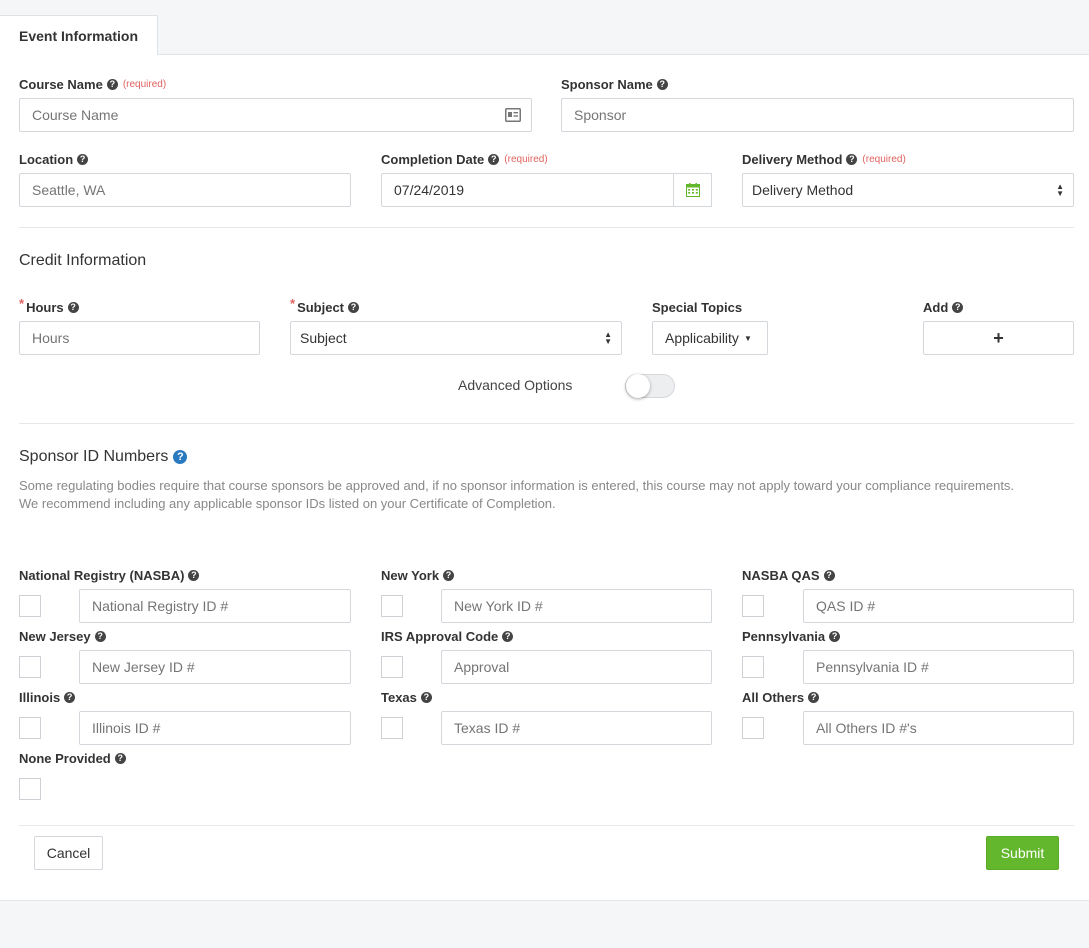 The height and width of the screenshot is (948, 1089). I want to click on calendar-button, so click(692, 190).